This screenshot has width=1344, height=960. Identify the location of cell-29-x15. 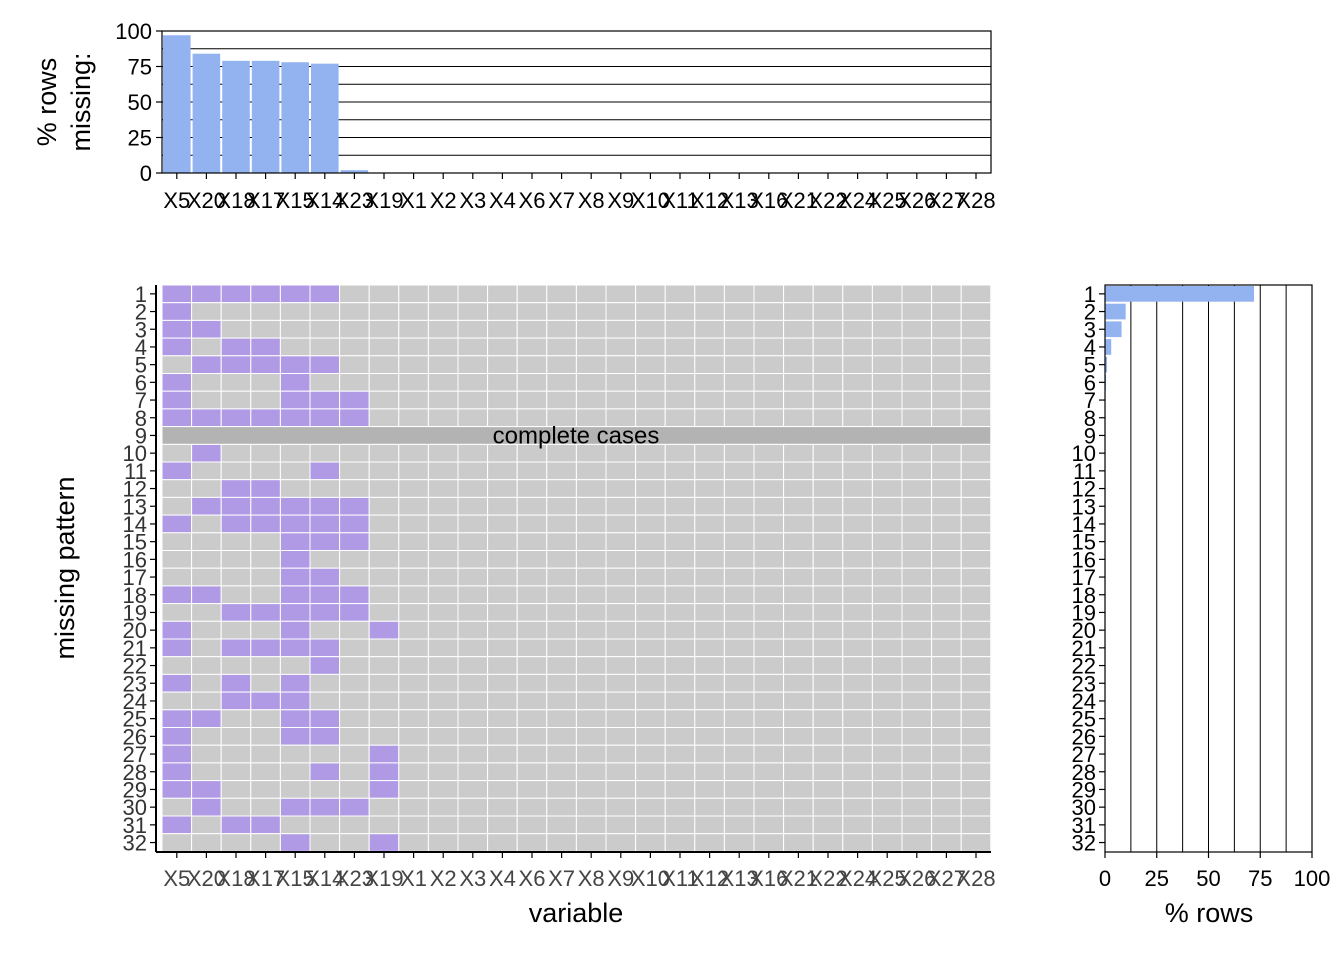
(295, 789).